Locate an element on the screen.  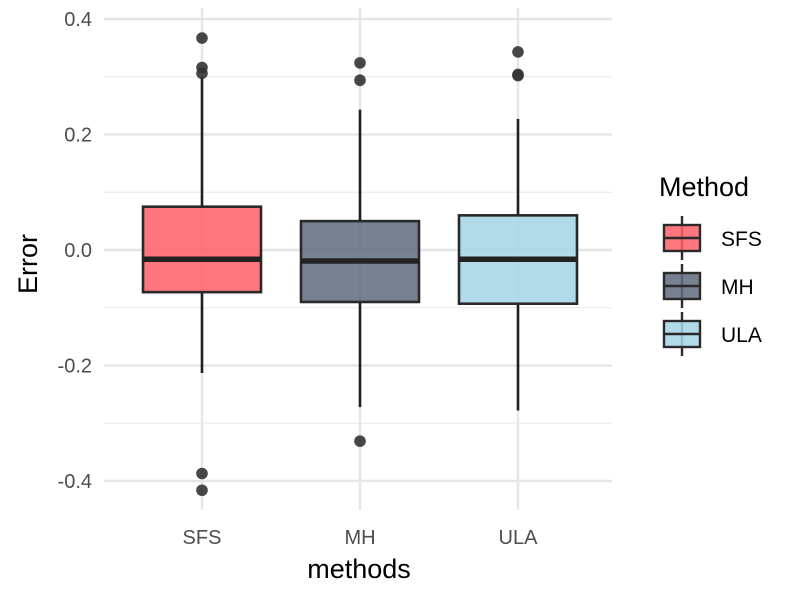
legend-item-ula: ULA is located at coordinates (712, 334).